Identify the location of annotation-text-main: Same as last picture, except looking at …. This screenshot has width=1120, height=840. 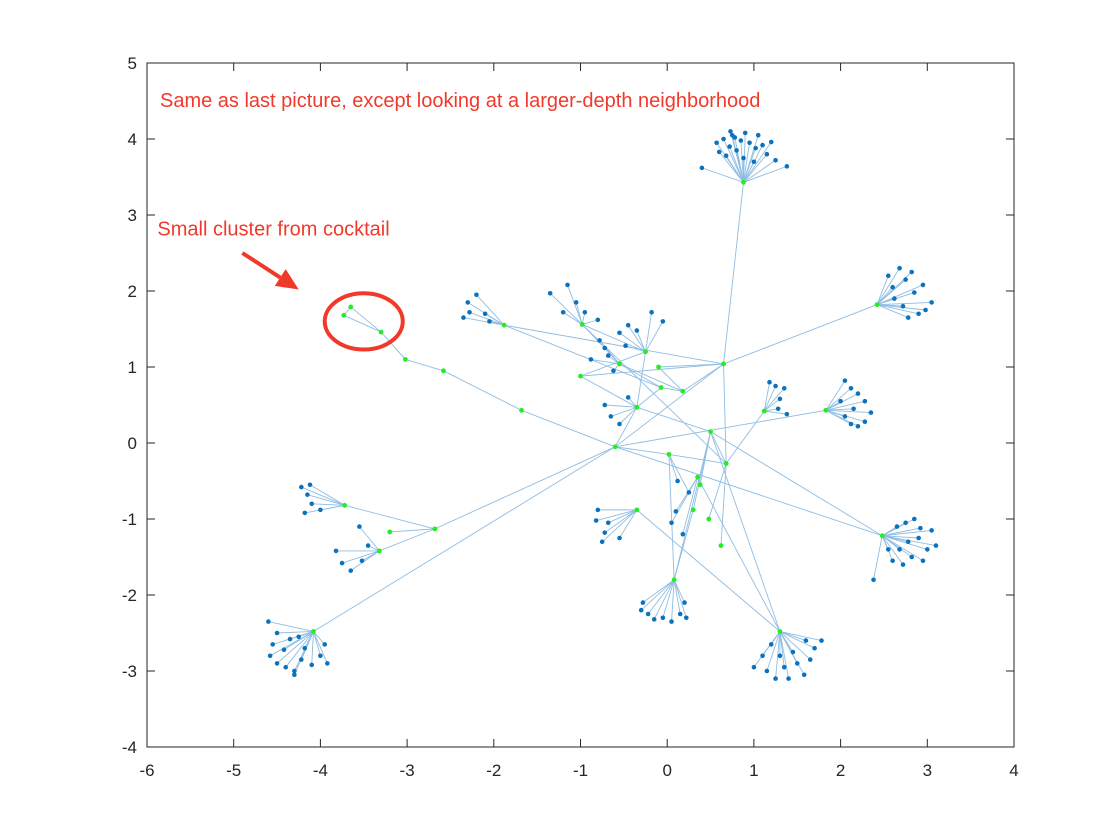
(460, 101).